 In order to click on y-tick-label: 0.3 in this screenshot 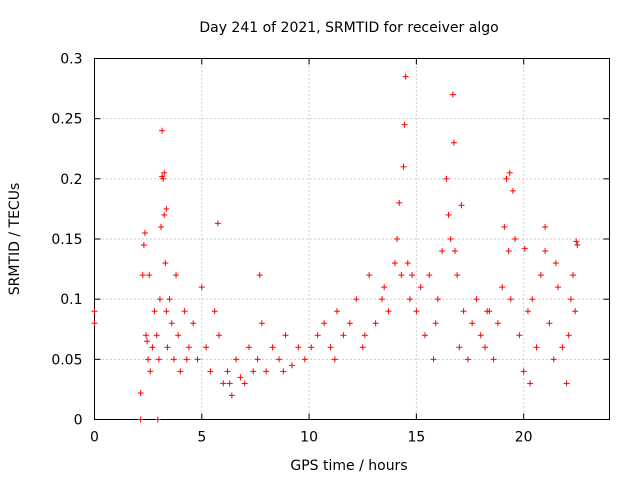, I will do `click(71, 60)`.